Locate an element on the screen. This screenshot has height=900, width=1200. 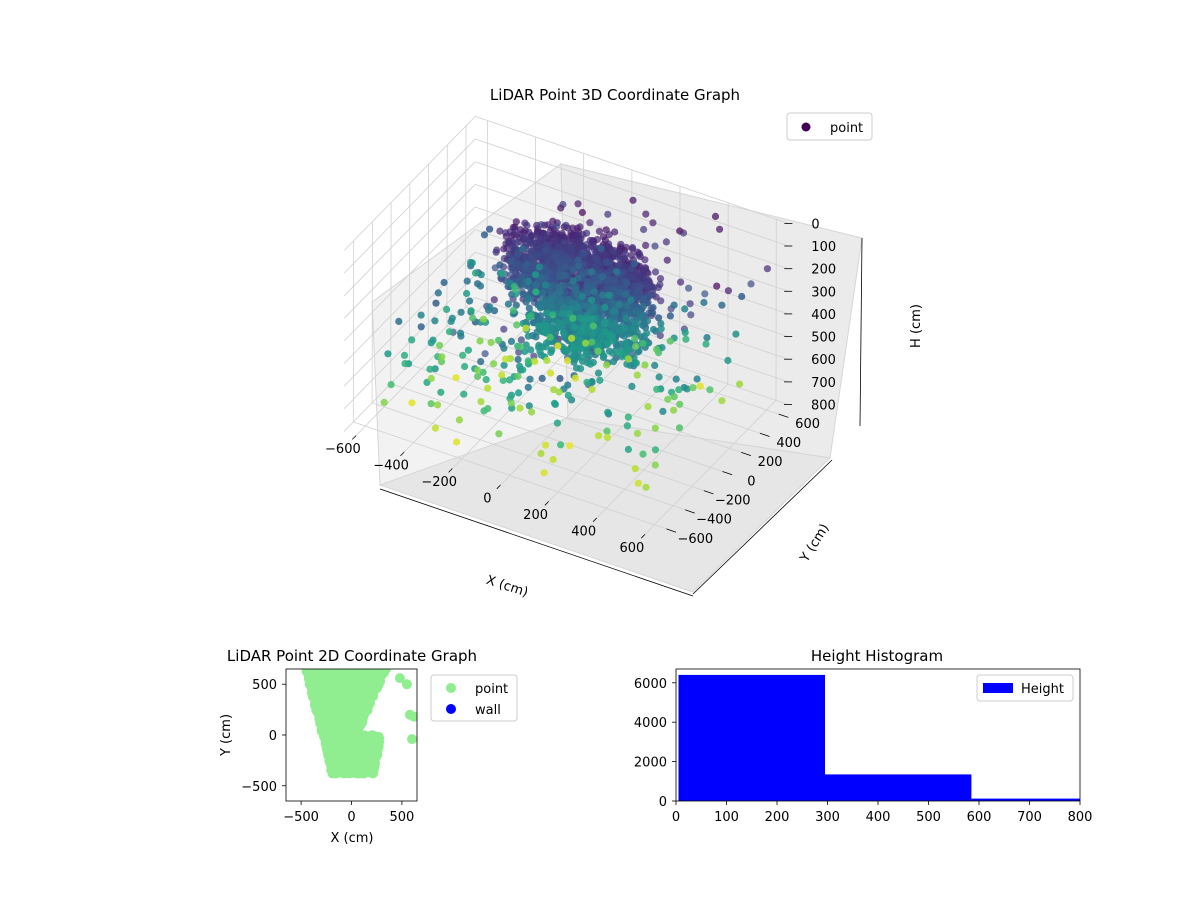
z-tick-label: 400 is located at coordinates (823, 315).